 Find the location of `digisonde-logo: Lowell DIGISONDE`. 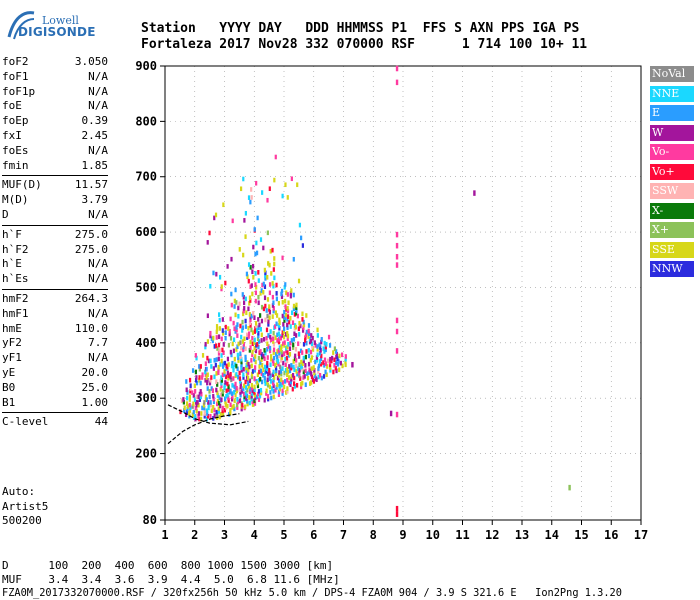

digisonde-logo: Lowell DIGISONDE is located at coordinates (50, 24).